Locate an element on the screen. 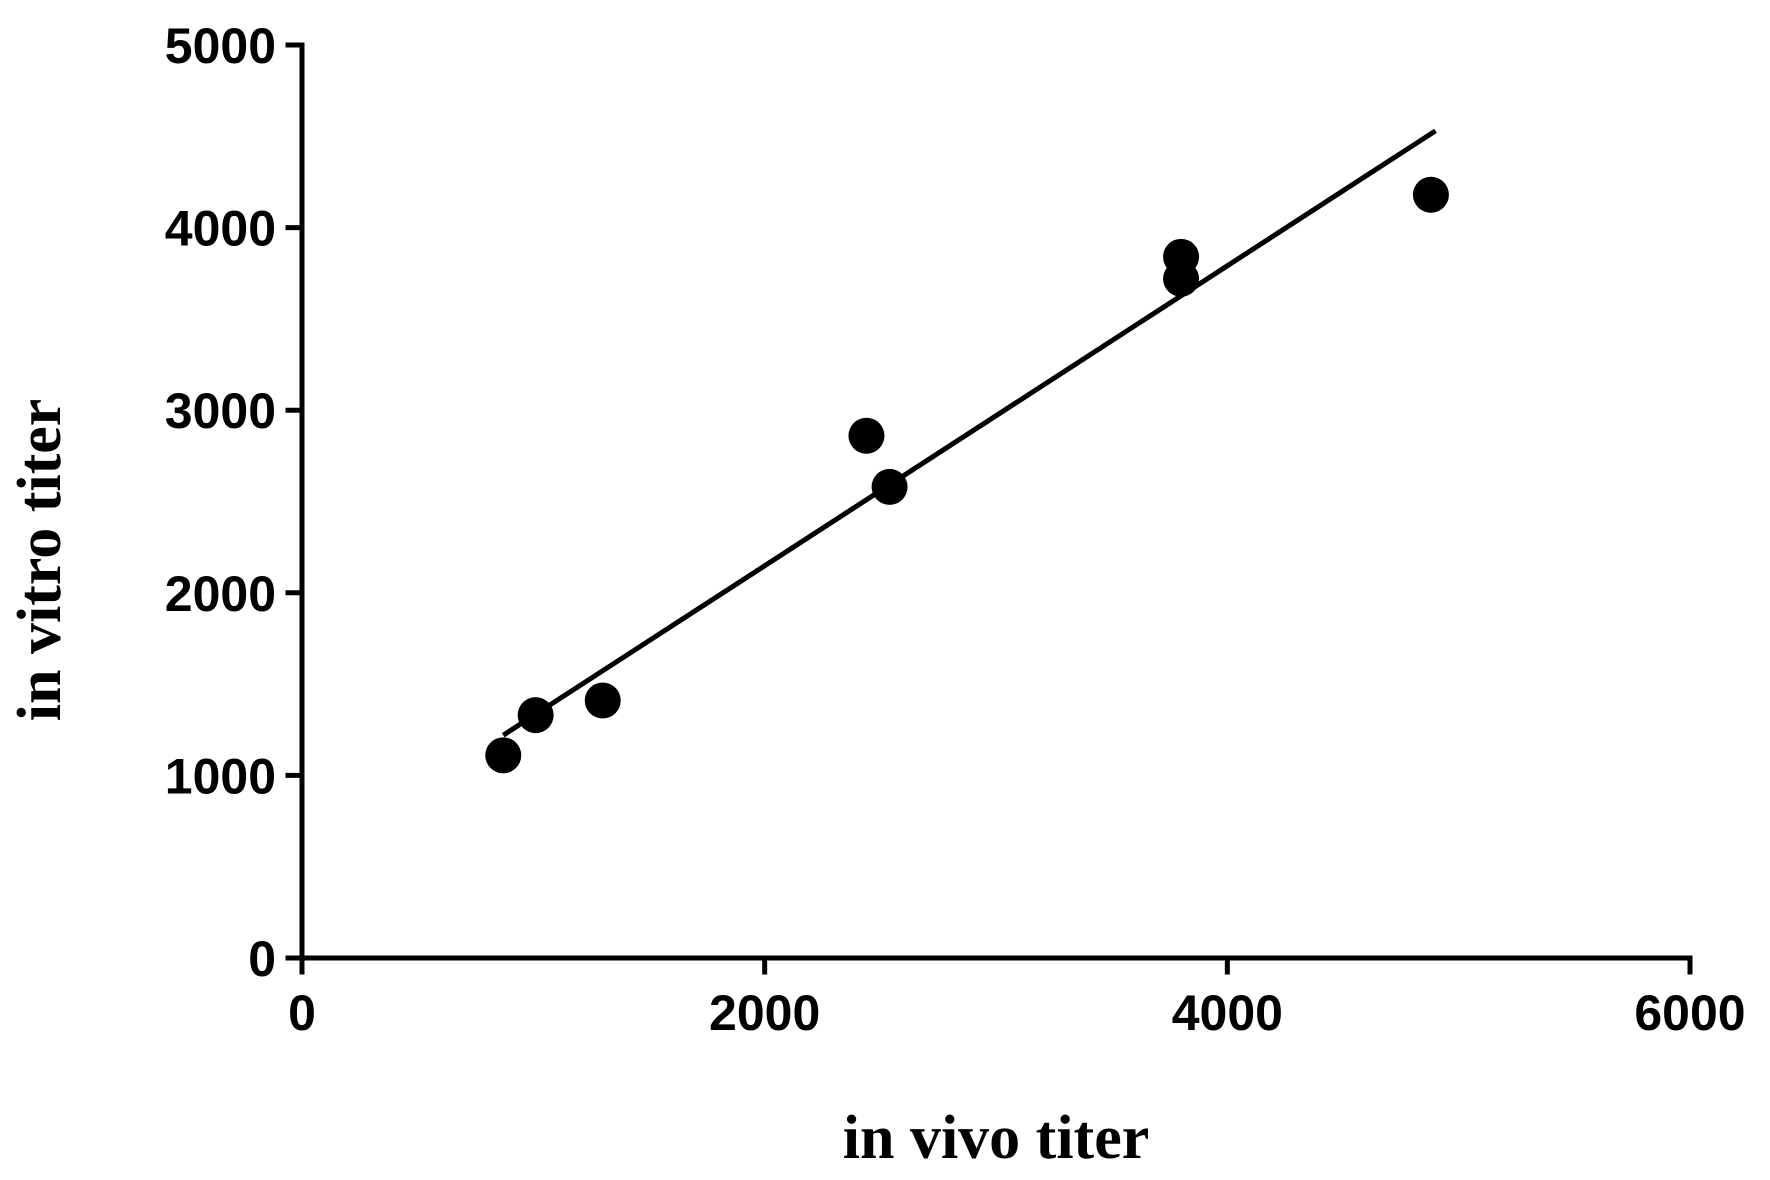  x-tick-label: 0 is located at coordinates (302, 1013).